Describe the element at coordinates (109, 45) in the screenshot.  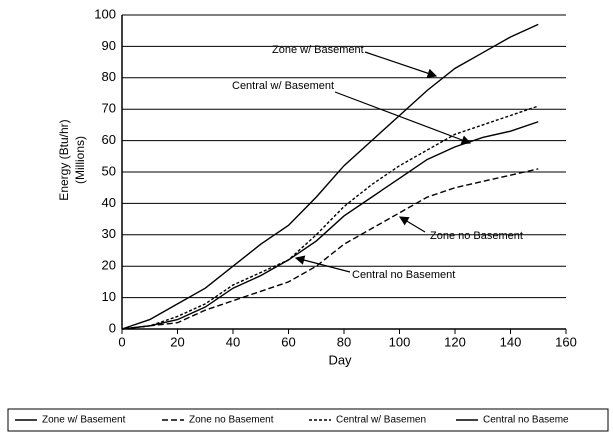
I see `y-tick-label: 90` at that location.